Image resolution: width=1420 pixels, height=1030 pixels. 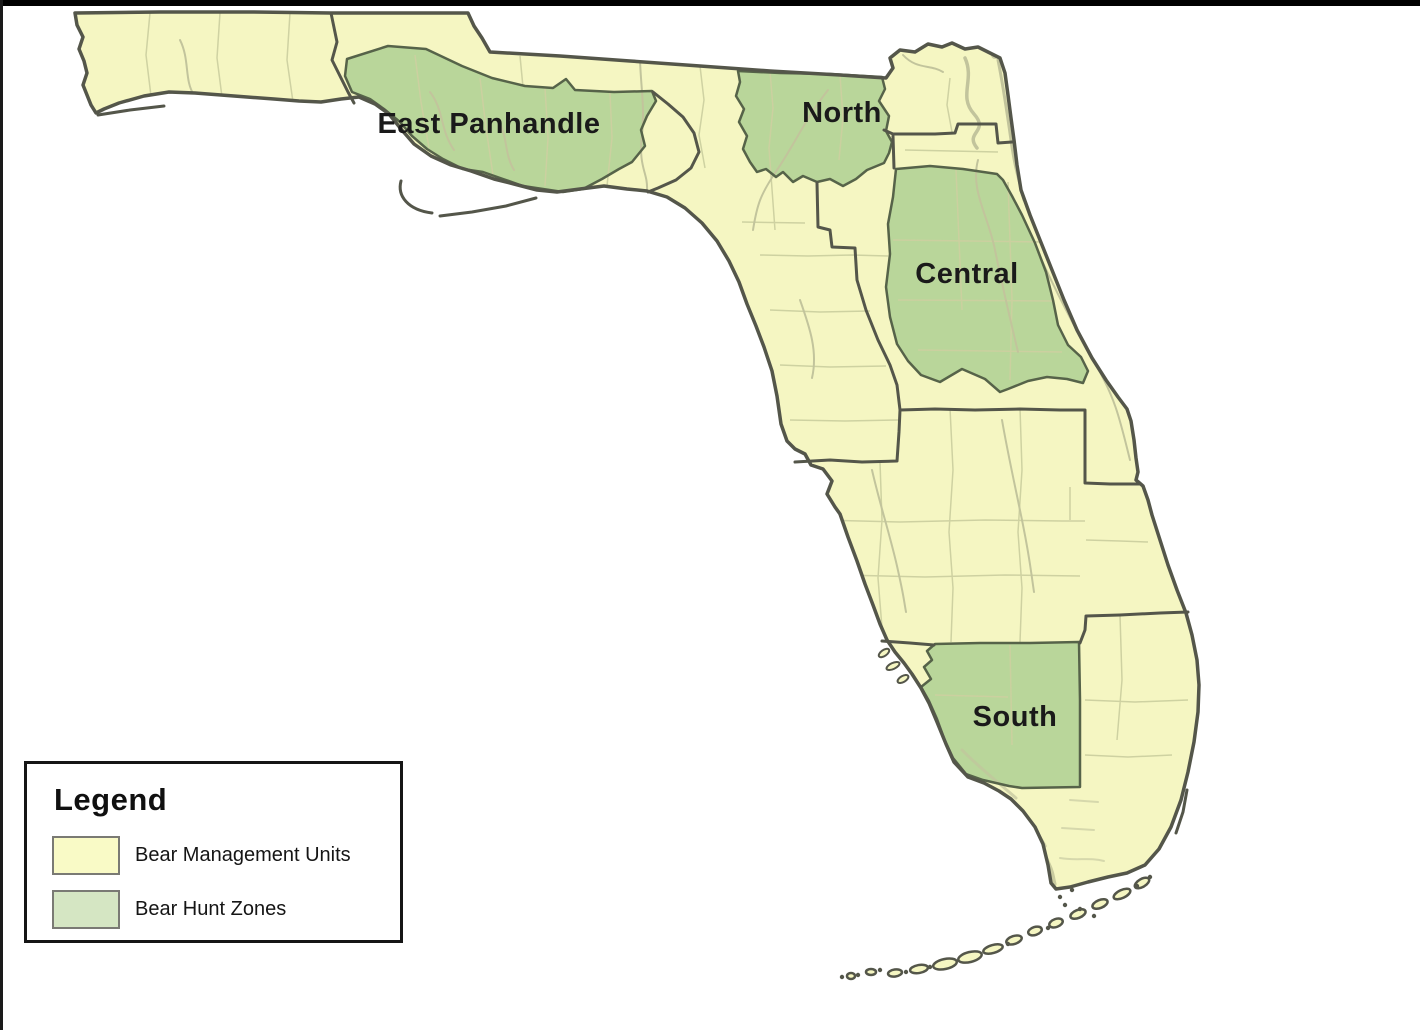 I want to click on zone-north, so click(x=814, y=128).